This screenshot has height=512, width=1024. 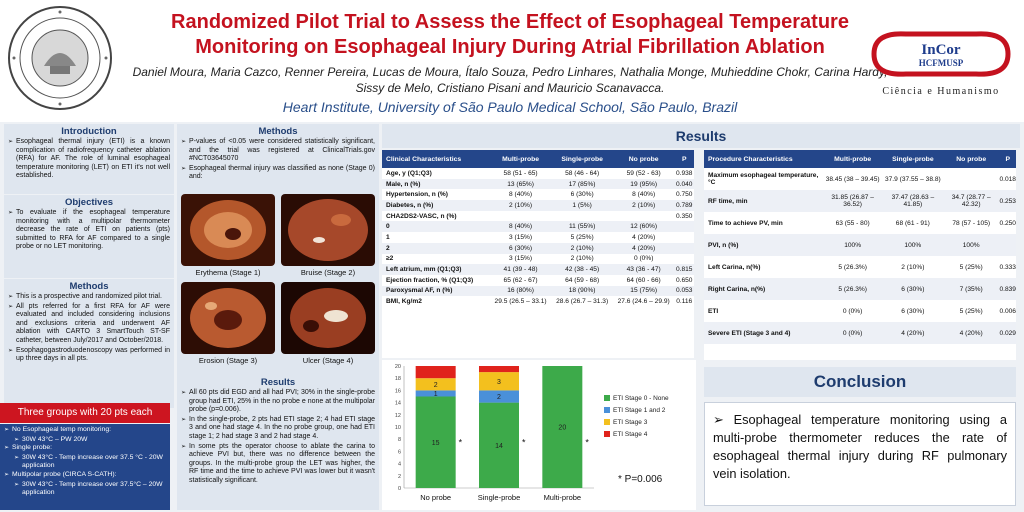 I want to click on methods2-heading: Methods, so click(x=278, y=131).